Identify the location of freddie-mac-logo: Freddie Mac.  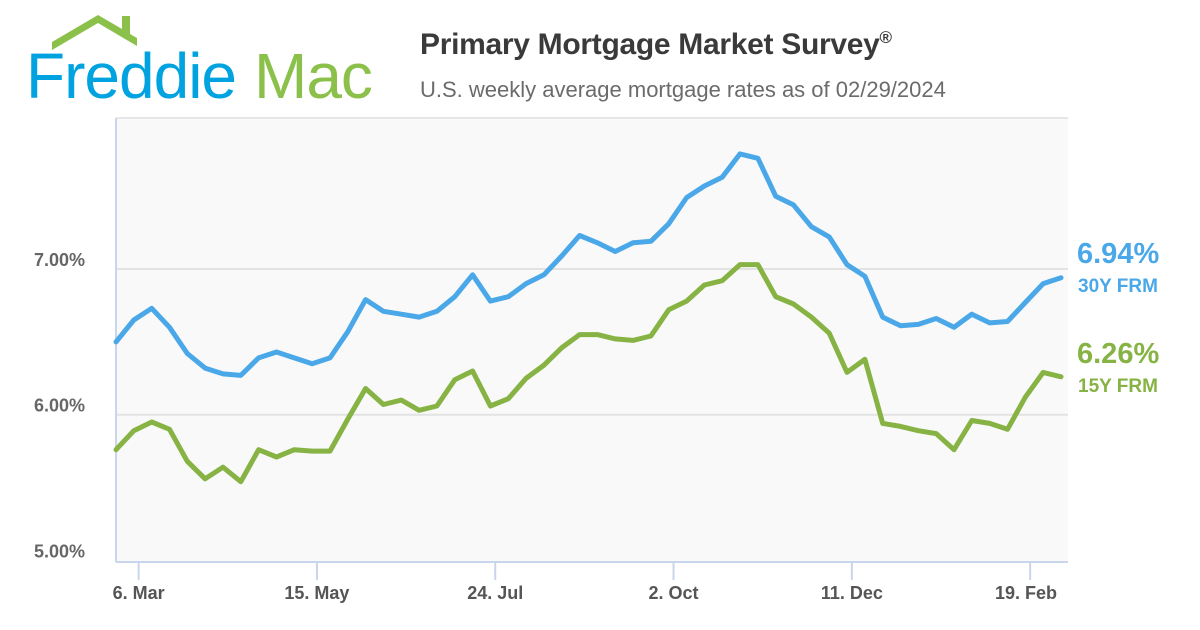
(199, 61).